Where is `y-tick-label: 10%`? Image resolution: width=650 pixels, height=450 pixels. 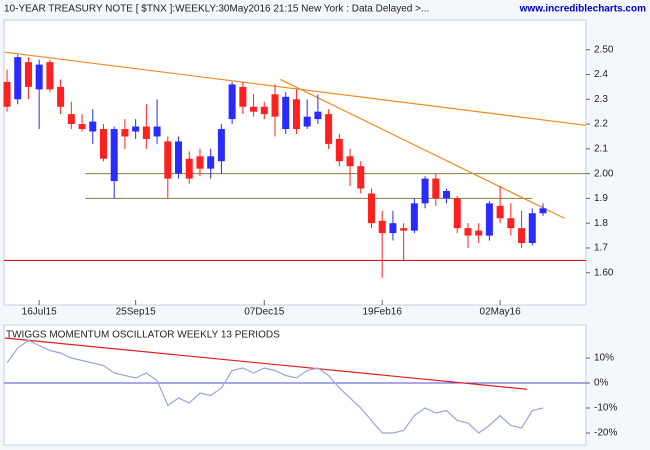 y-tick-label: 10% is located at coordinates (604, 358).